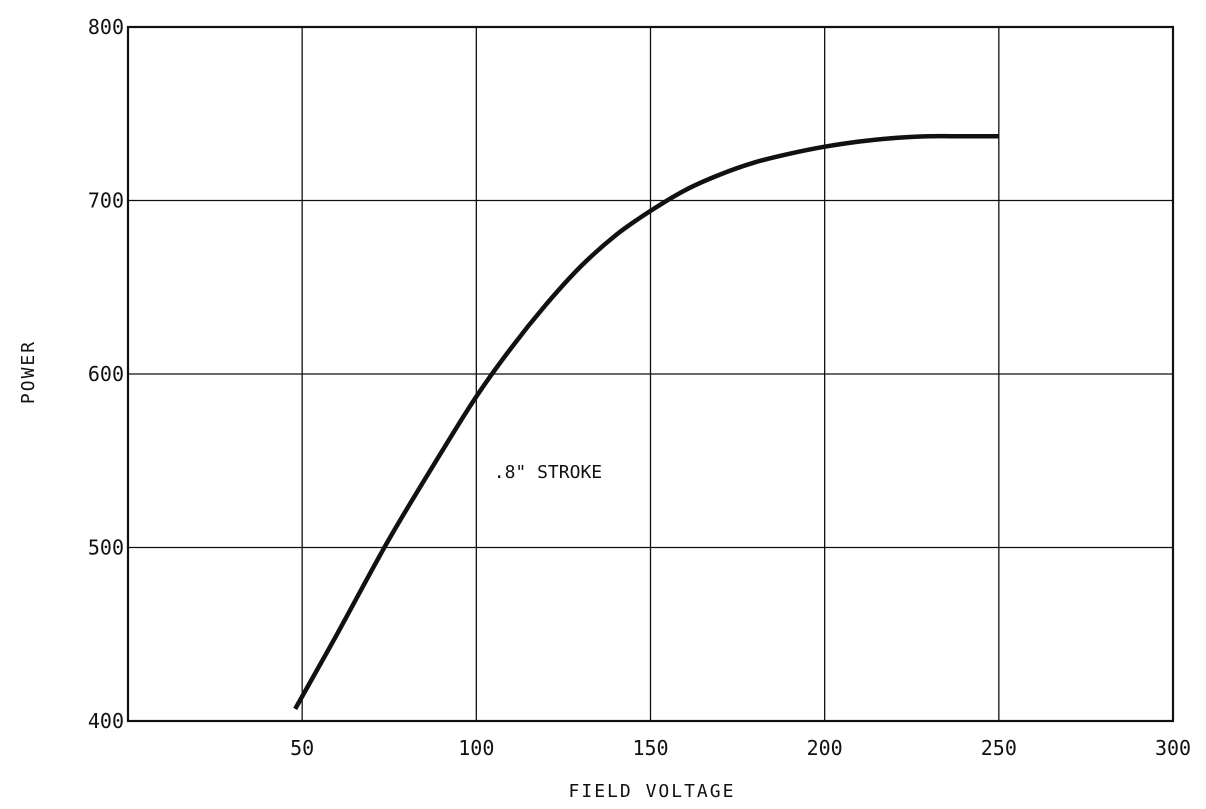  What do you see at coordinates (652, 791) in the screenshot?
I see `x-axis-label: FIELD VOLTAGE` at bounding box center [652, 791].